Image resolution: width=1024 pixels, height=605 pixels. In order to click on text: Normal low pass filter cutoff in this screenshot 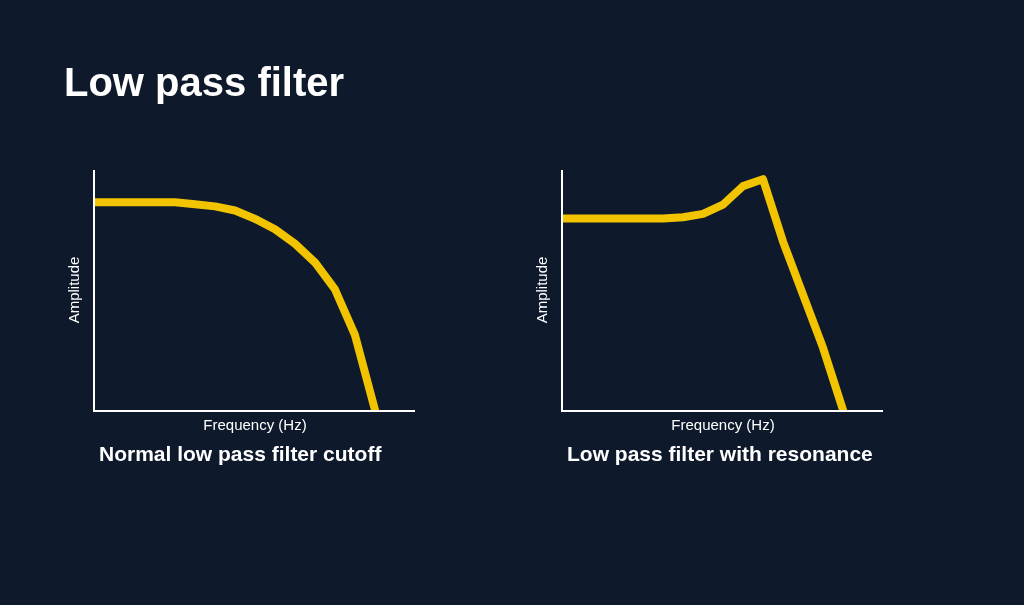, I will do `click(241, 453)`.